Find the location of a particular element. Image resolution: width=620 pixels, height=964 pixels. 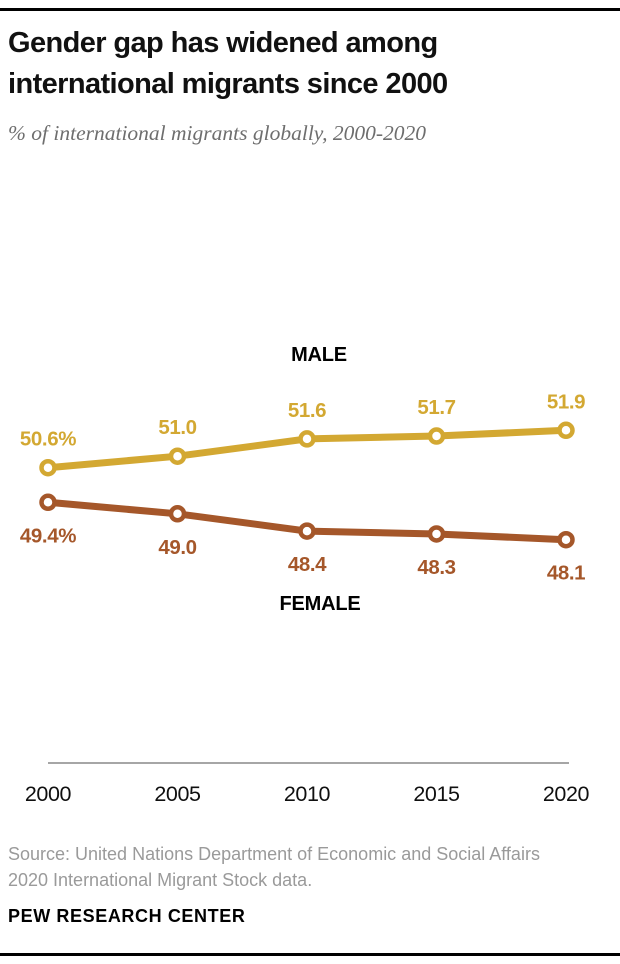

female-point-2020 is located at coordinates (566, 539).